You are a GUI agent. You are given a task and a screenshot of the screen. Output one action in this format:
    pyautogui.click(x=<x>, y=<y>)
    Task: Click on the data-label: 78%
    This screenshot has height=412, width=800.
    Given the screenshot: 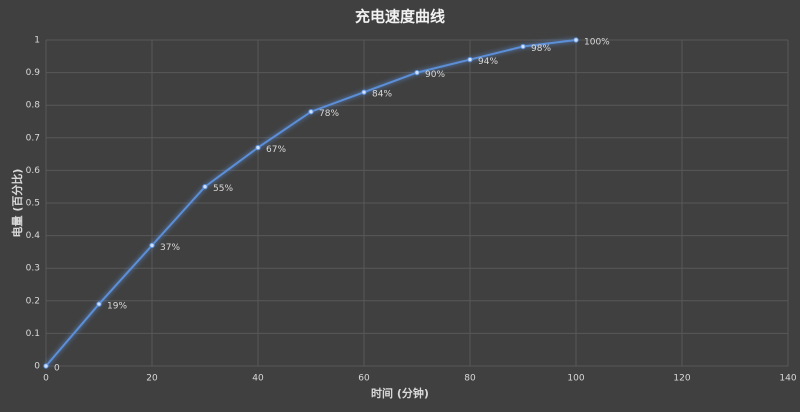 What is the action you would take?
    pyautogui.click(x=329, y=114)
    